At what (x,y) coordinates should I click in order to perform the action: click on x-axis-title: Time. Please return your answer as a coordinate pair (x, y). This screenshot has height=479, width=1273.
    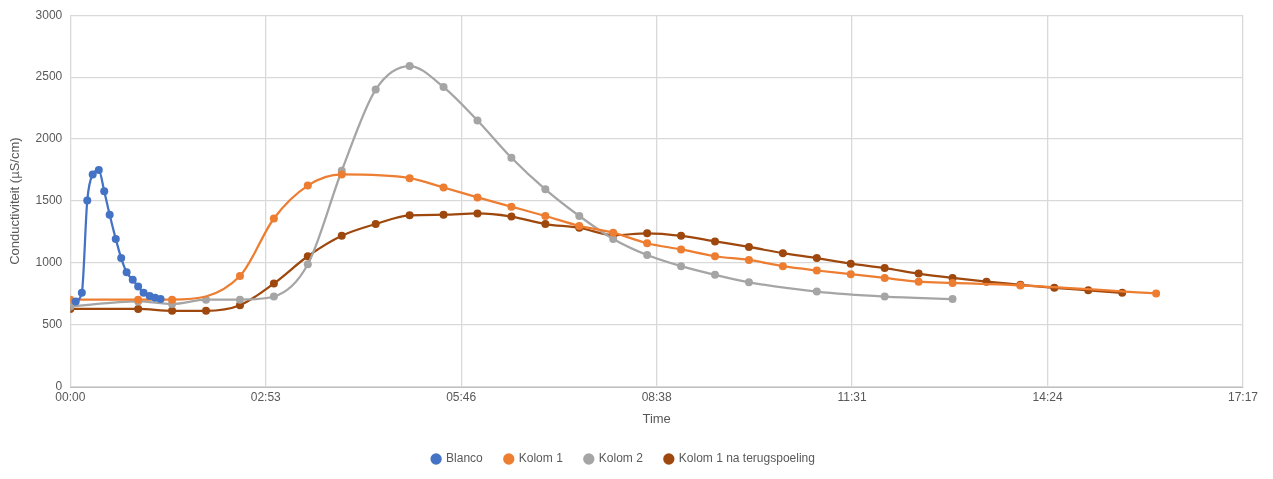
    Looking at the image, I should click on (656, 418).